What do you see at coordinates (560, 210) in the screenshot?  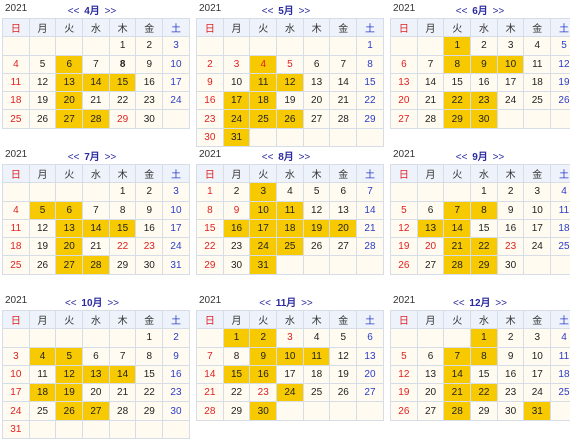 I see `day-cell: 11` at bounding box center [560, 210].